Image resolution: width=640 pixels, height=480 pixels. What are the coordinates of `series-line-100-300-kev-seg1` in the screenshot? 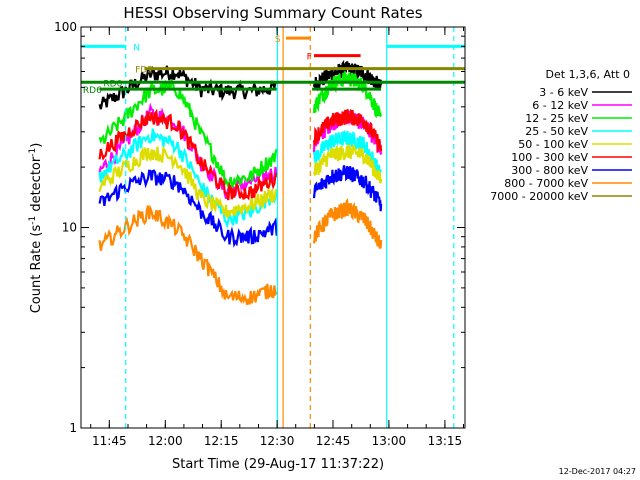 It's located at (188, 154).